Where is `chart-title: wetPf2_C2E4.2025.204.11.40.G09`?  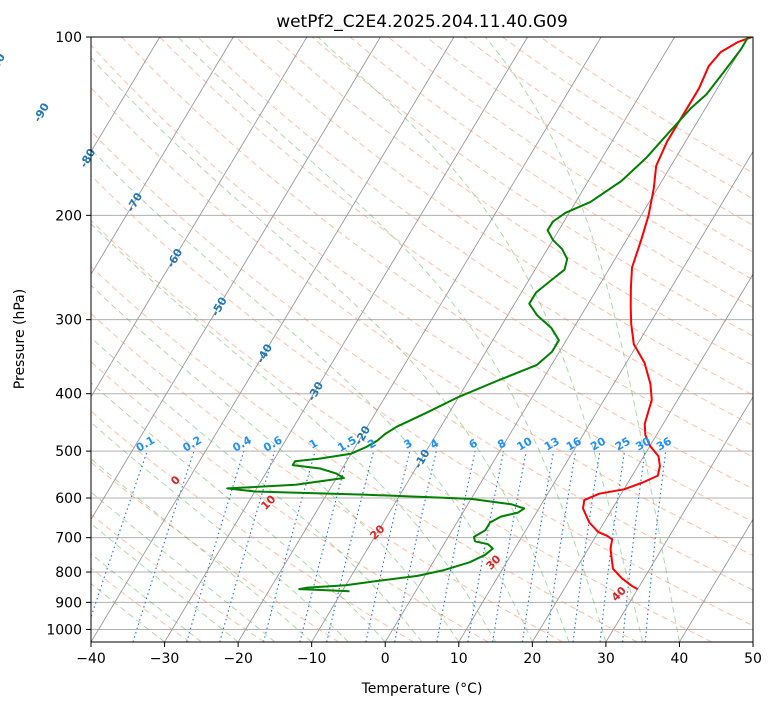
chart-title: wetPf2_C2E4.2025.204.11.40.G09 is located at coordinates (422, 22).